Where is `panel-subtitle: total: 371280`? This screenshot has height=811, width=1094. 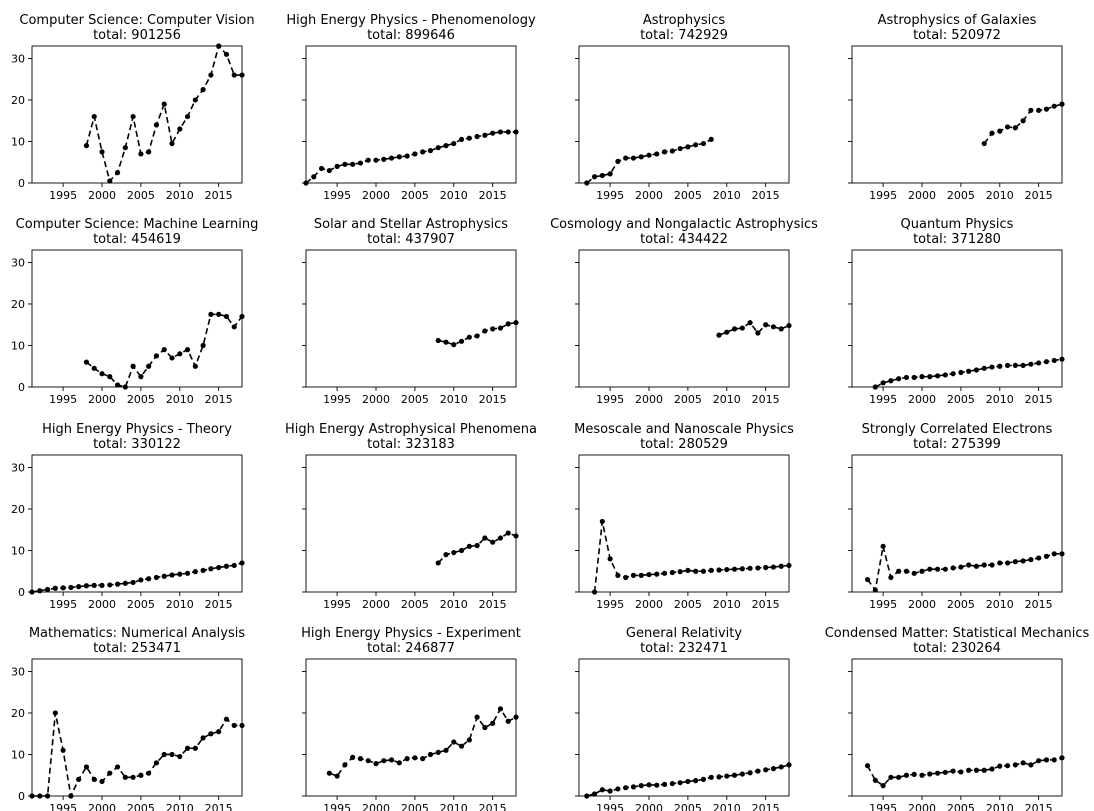
panel-subtitle: total: 371280 is located at coordinates (957, 239).